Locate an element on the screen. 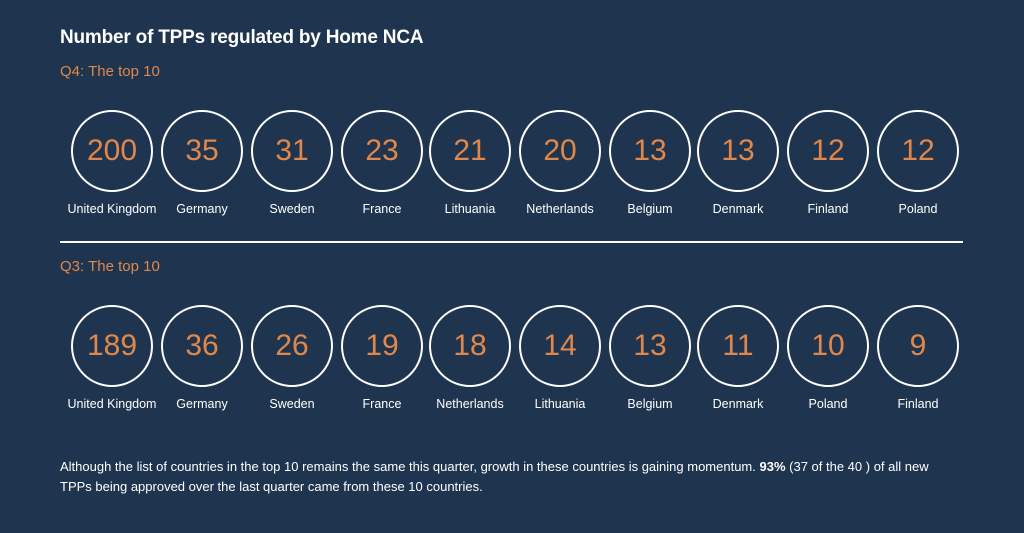 This screenshot has height=533, width=1024. value-circle: 200 is located at coordinates (112, 151).